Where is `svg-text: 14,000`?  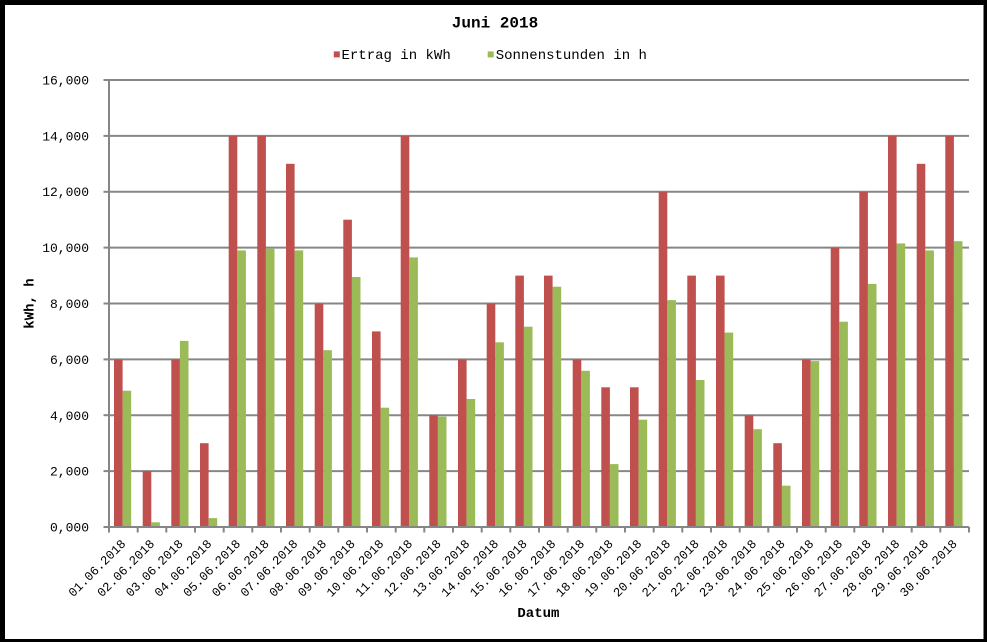 svg-text: 14,000 is located at coordinates (65, 136).